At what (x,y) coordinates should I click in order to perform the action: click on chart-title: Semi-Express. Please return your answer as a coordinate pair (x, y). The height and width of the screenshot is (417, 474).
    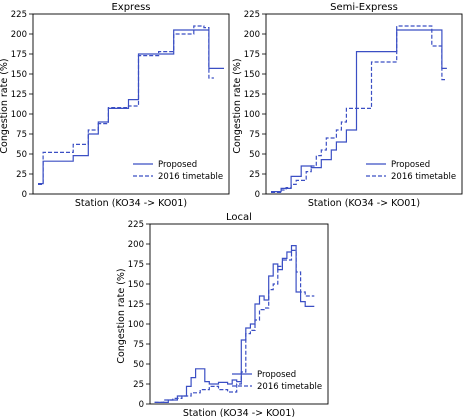
    Looking at the image, I should click on (364, 7).